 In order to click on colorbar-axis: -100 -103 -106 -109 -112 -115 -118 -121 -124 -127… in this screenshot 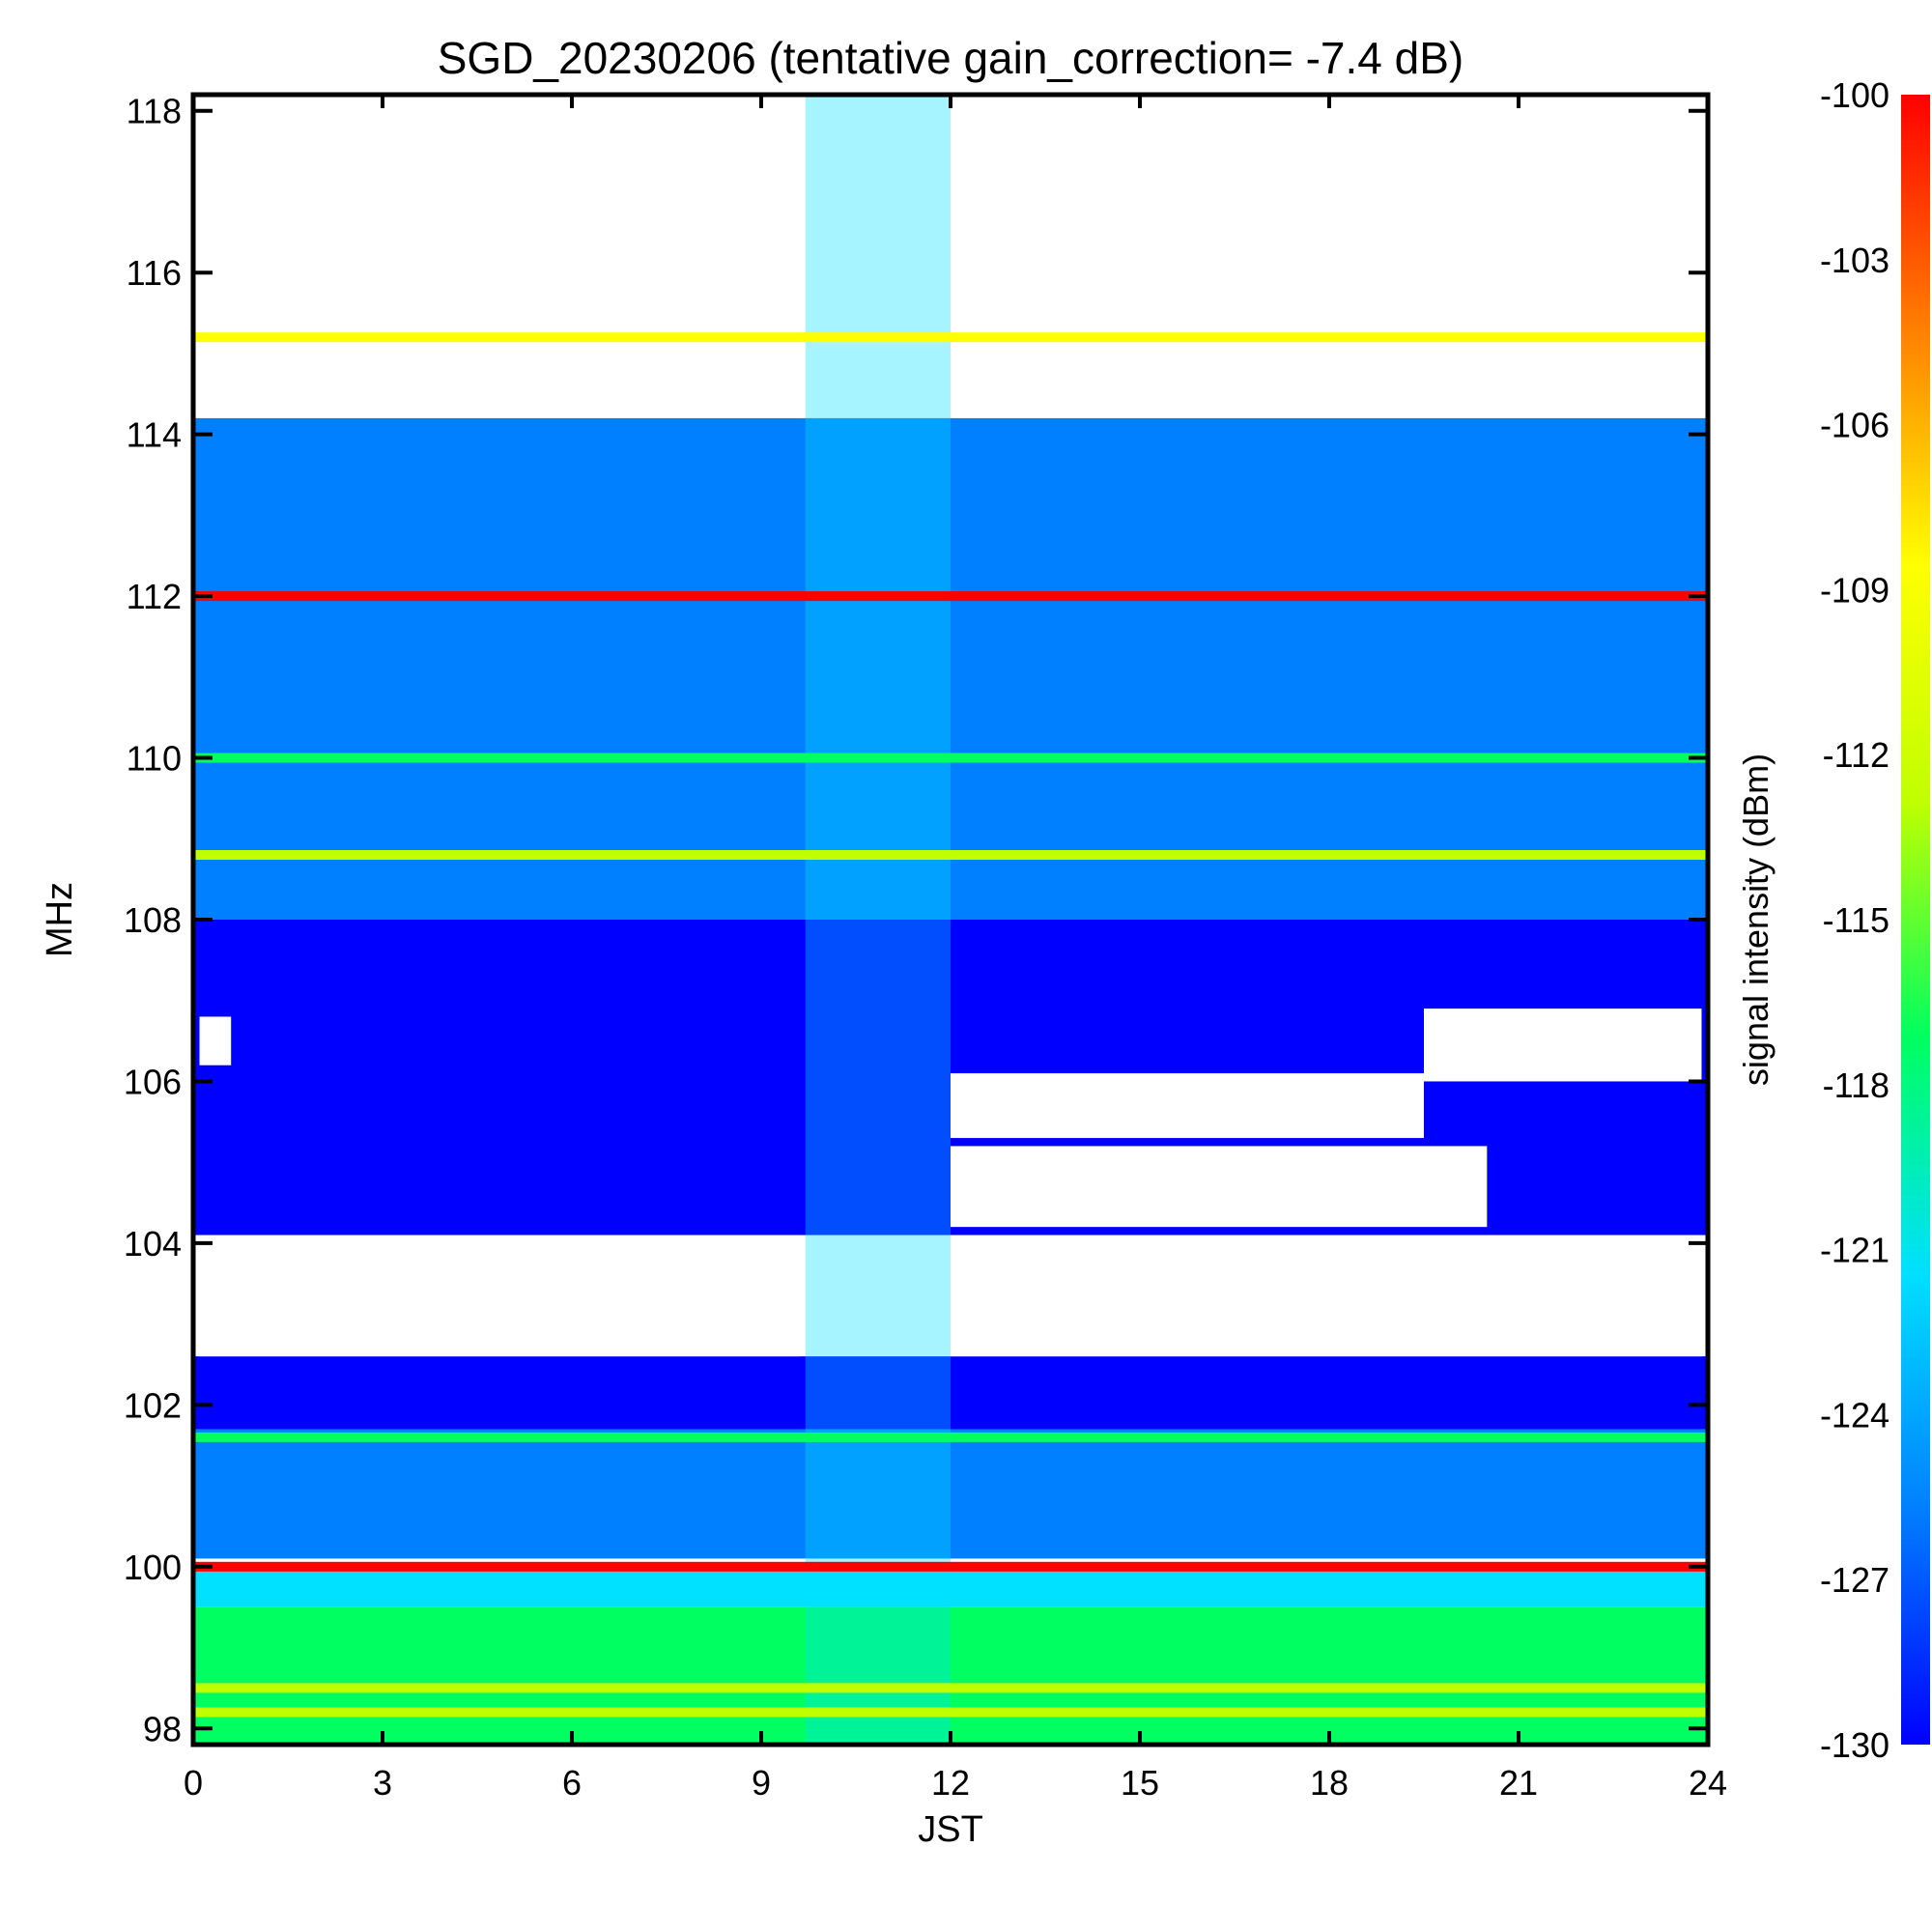, I will do `click(1854, 920)`.